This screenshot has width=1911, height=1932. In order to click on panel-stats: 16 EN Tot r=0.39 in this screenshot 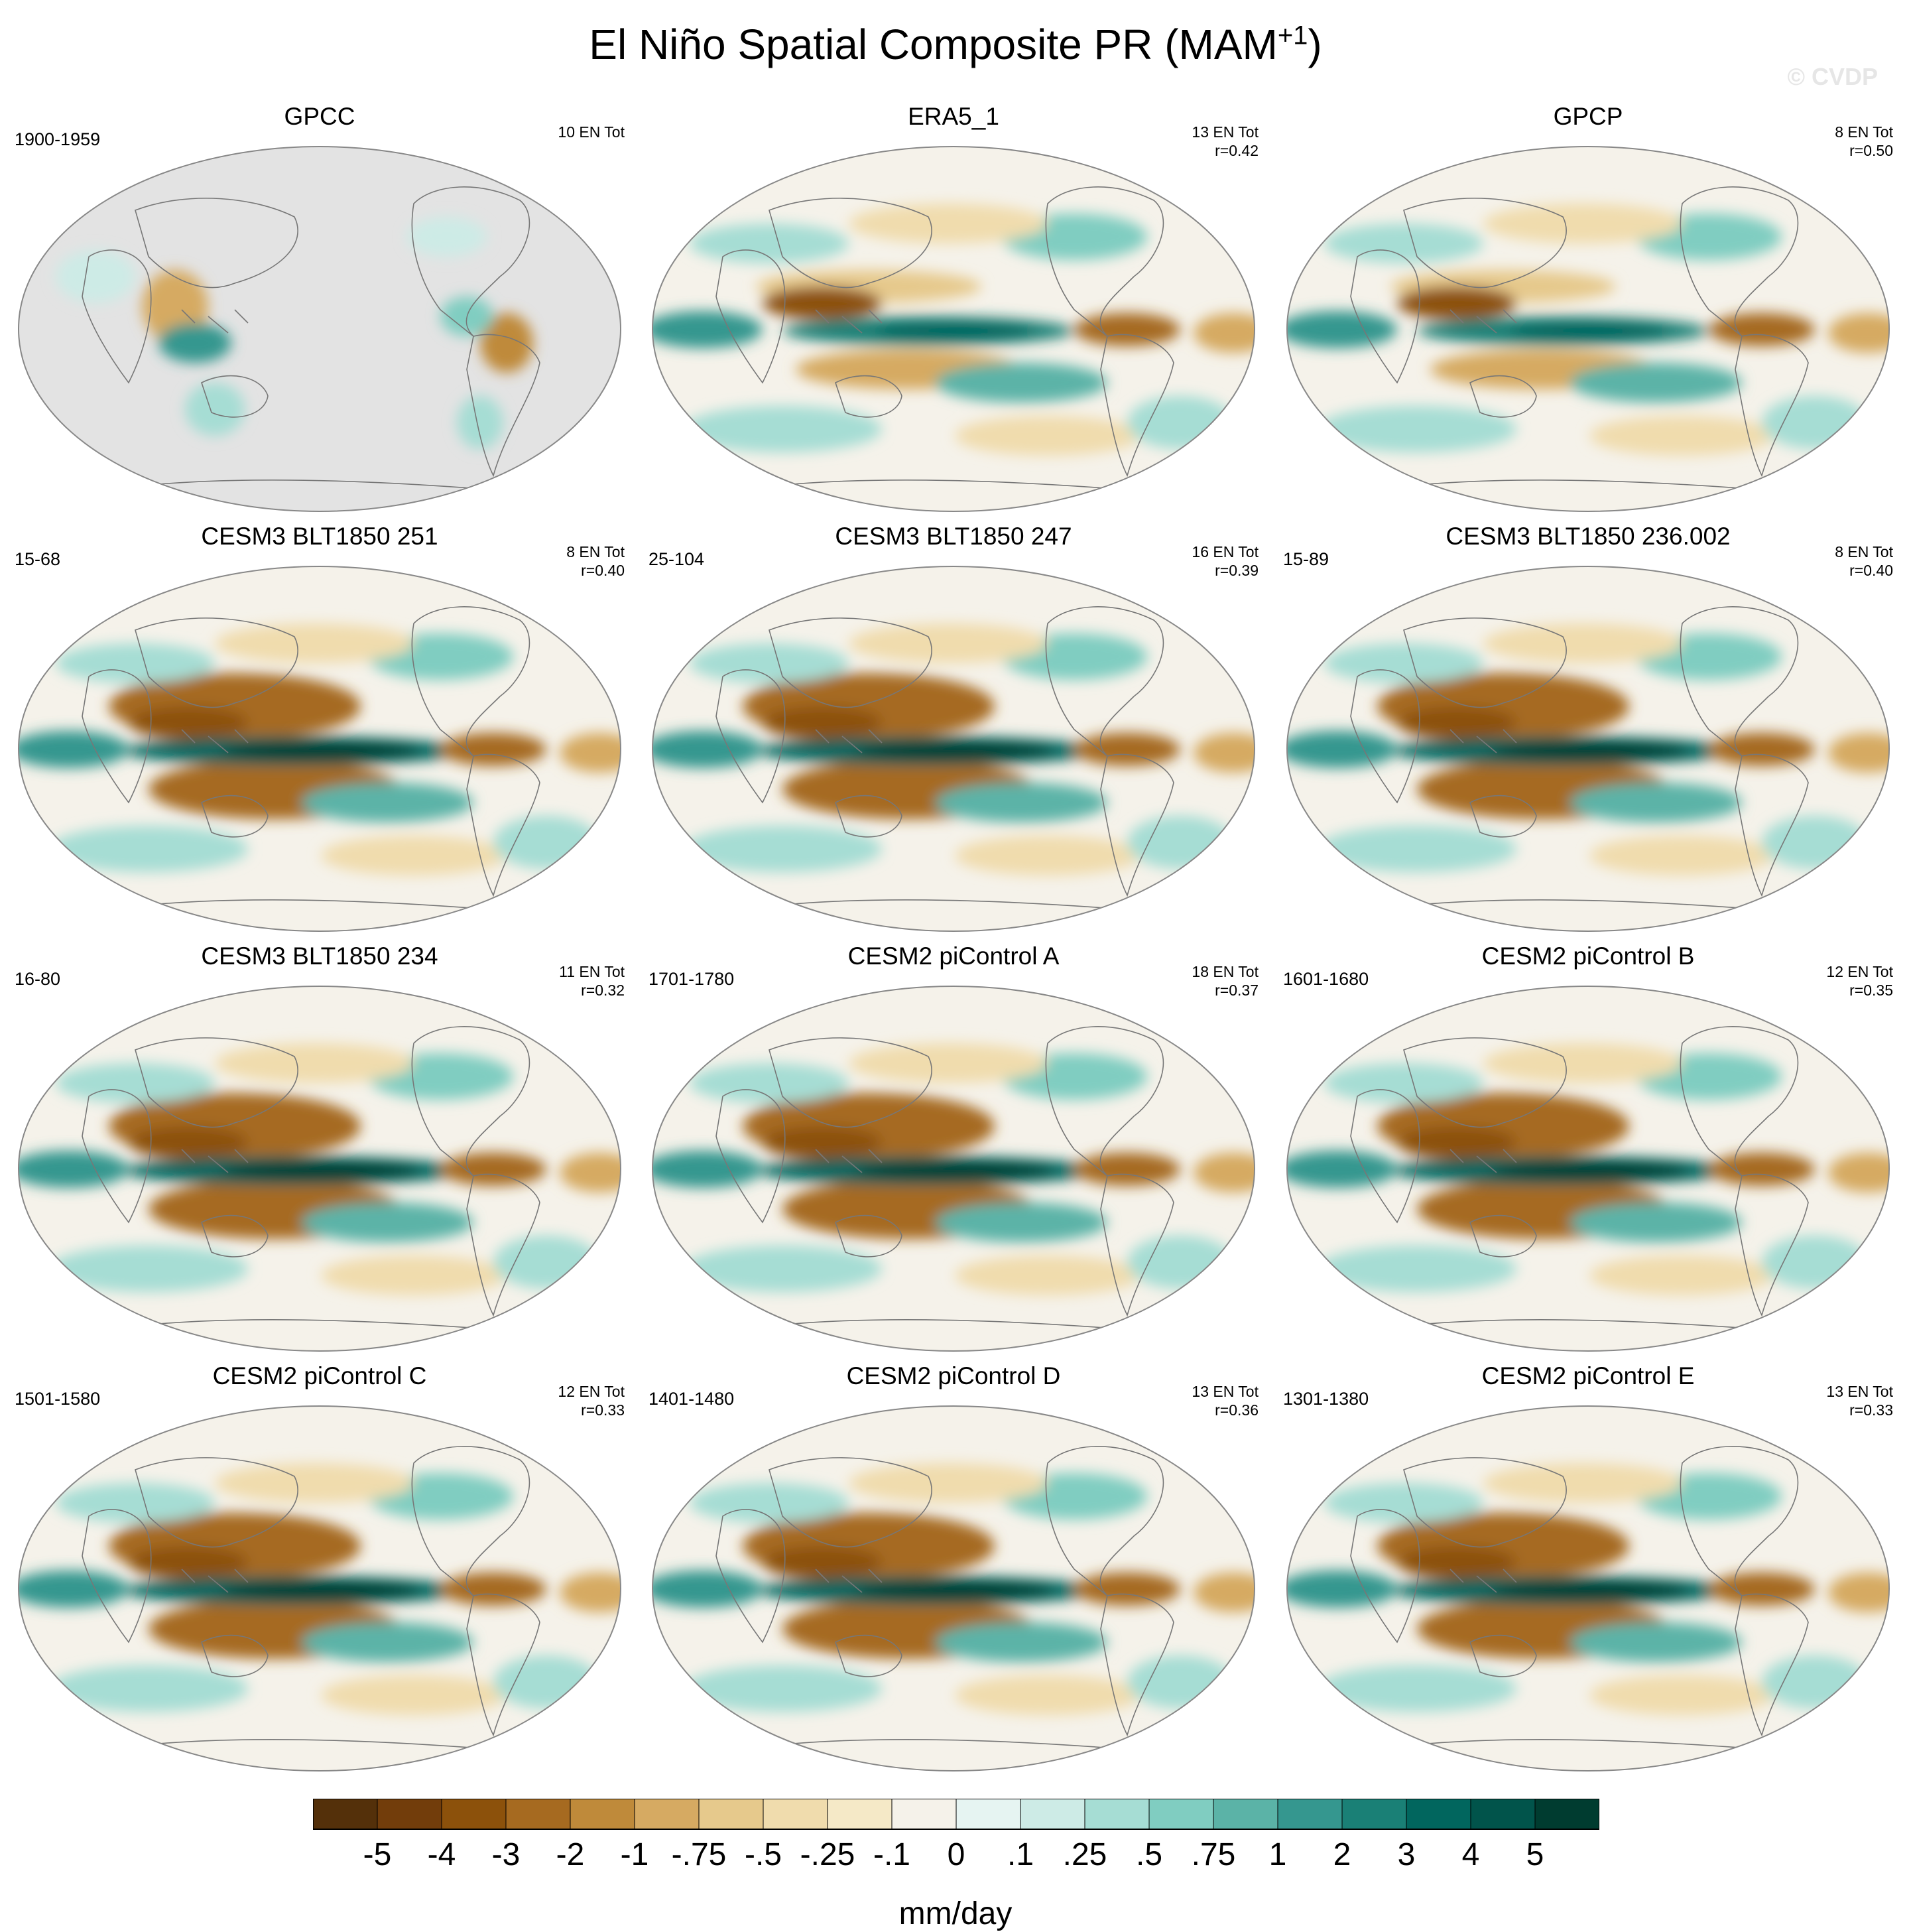, I will do `click(1225, 562)`.